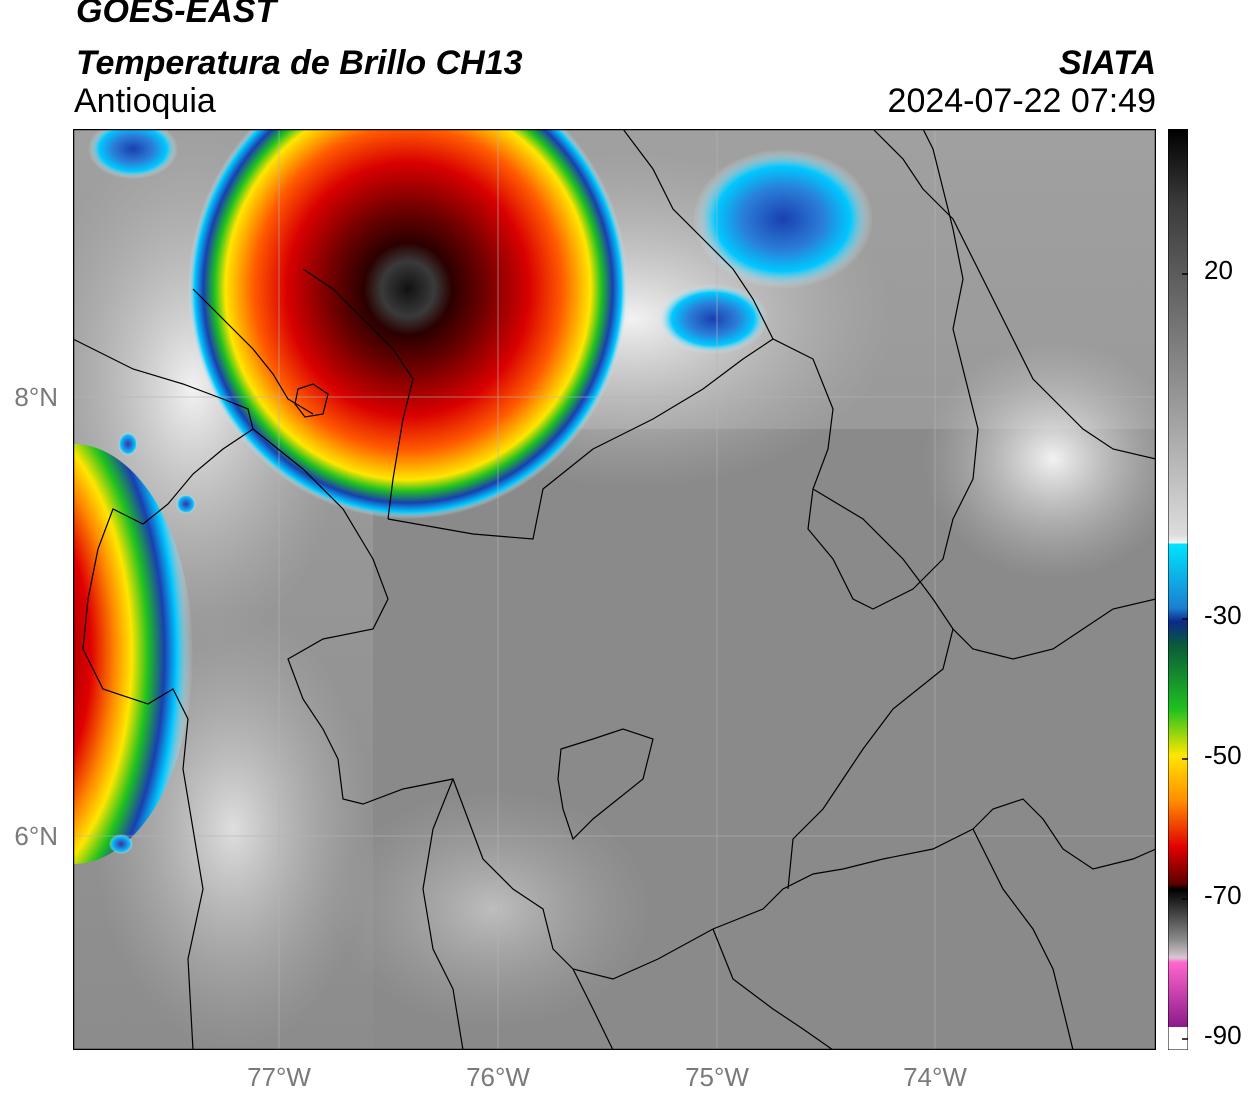 The height and width of the screenshot is (1099, 1252). What do you see at coordinates (358, 394) in the screenshot?
I see `river-border` at bounding box center [358, 394].